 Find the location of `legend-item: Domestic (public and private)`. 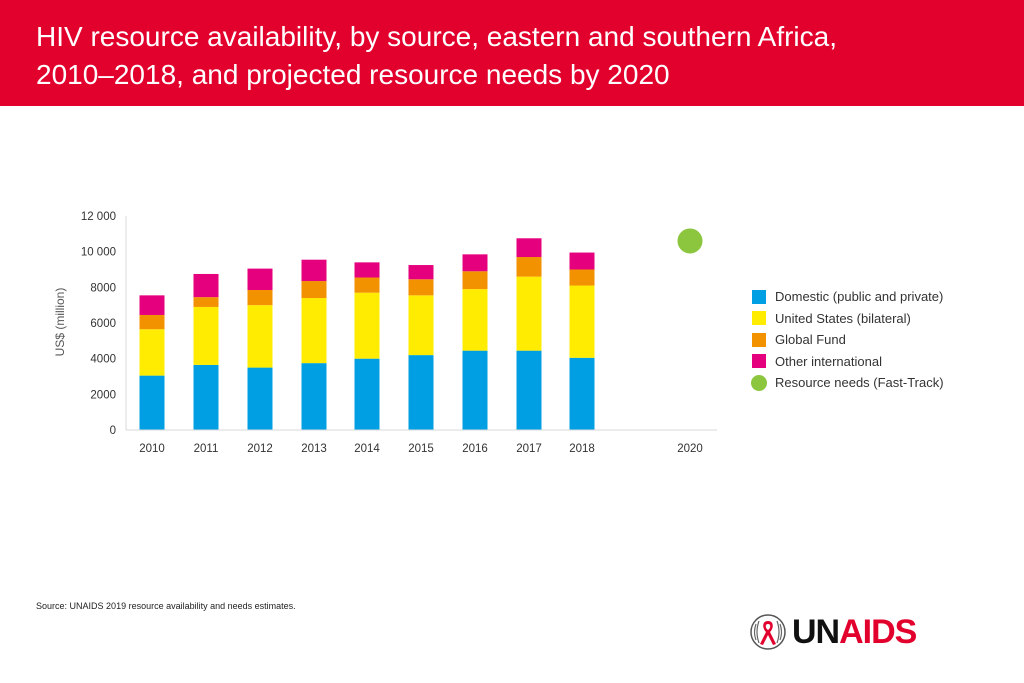

legend-item: Domestic (public and private) is located at coordinates (848, 297).